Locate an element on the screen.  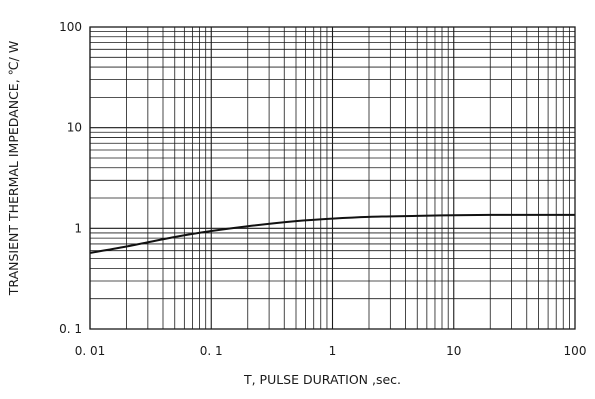
x-tick-label: 100 is located at coordinates (575, 351).